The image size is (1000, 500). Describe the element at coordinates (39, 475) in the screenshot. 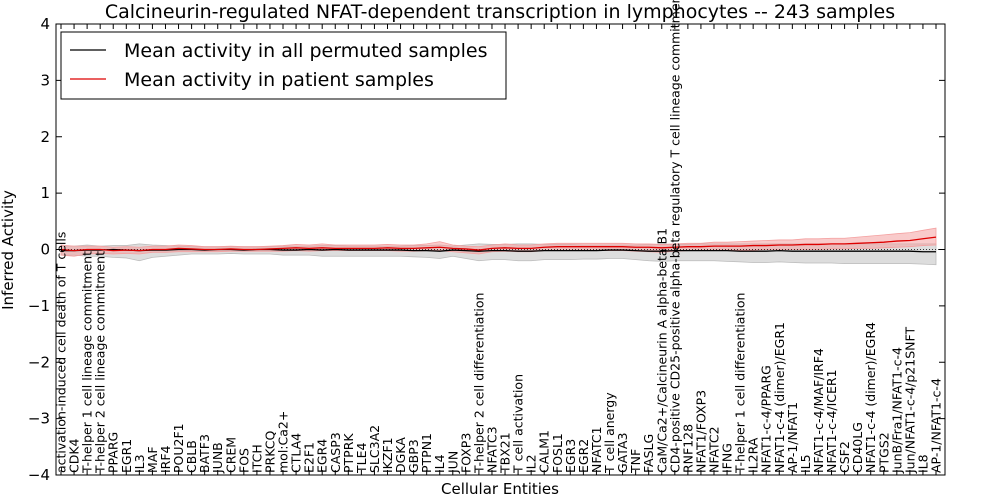

I see `y-tick-label: −4` at that location.